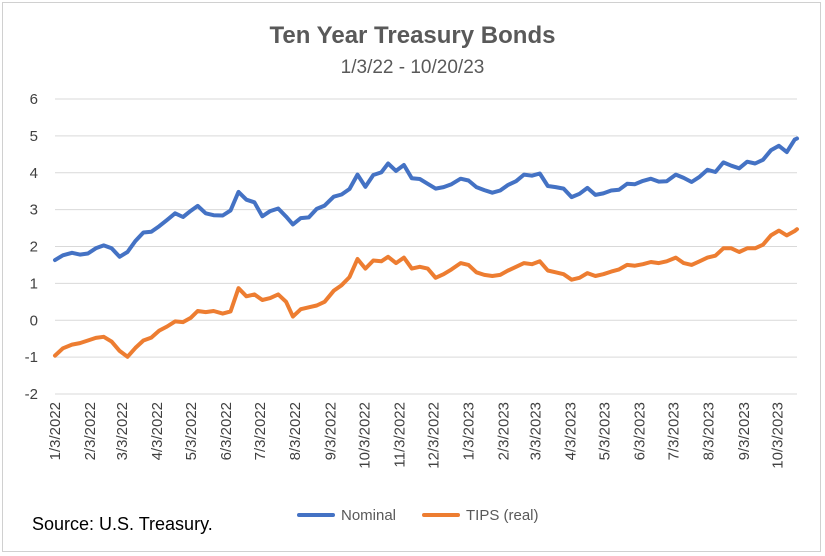  What do you see at coordinates (744, 431) in the screenshot?
I see `x-tick-label: 9/3/2023` at bounding box center [744, 431].